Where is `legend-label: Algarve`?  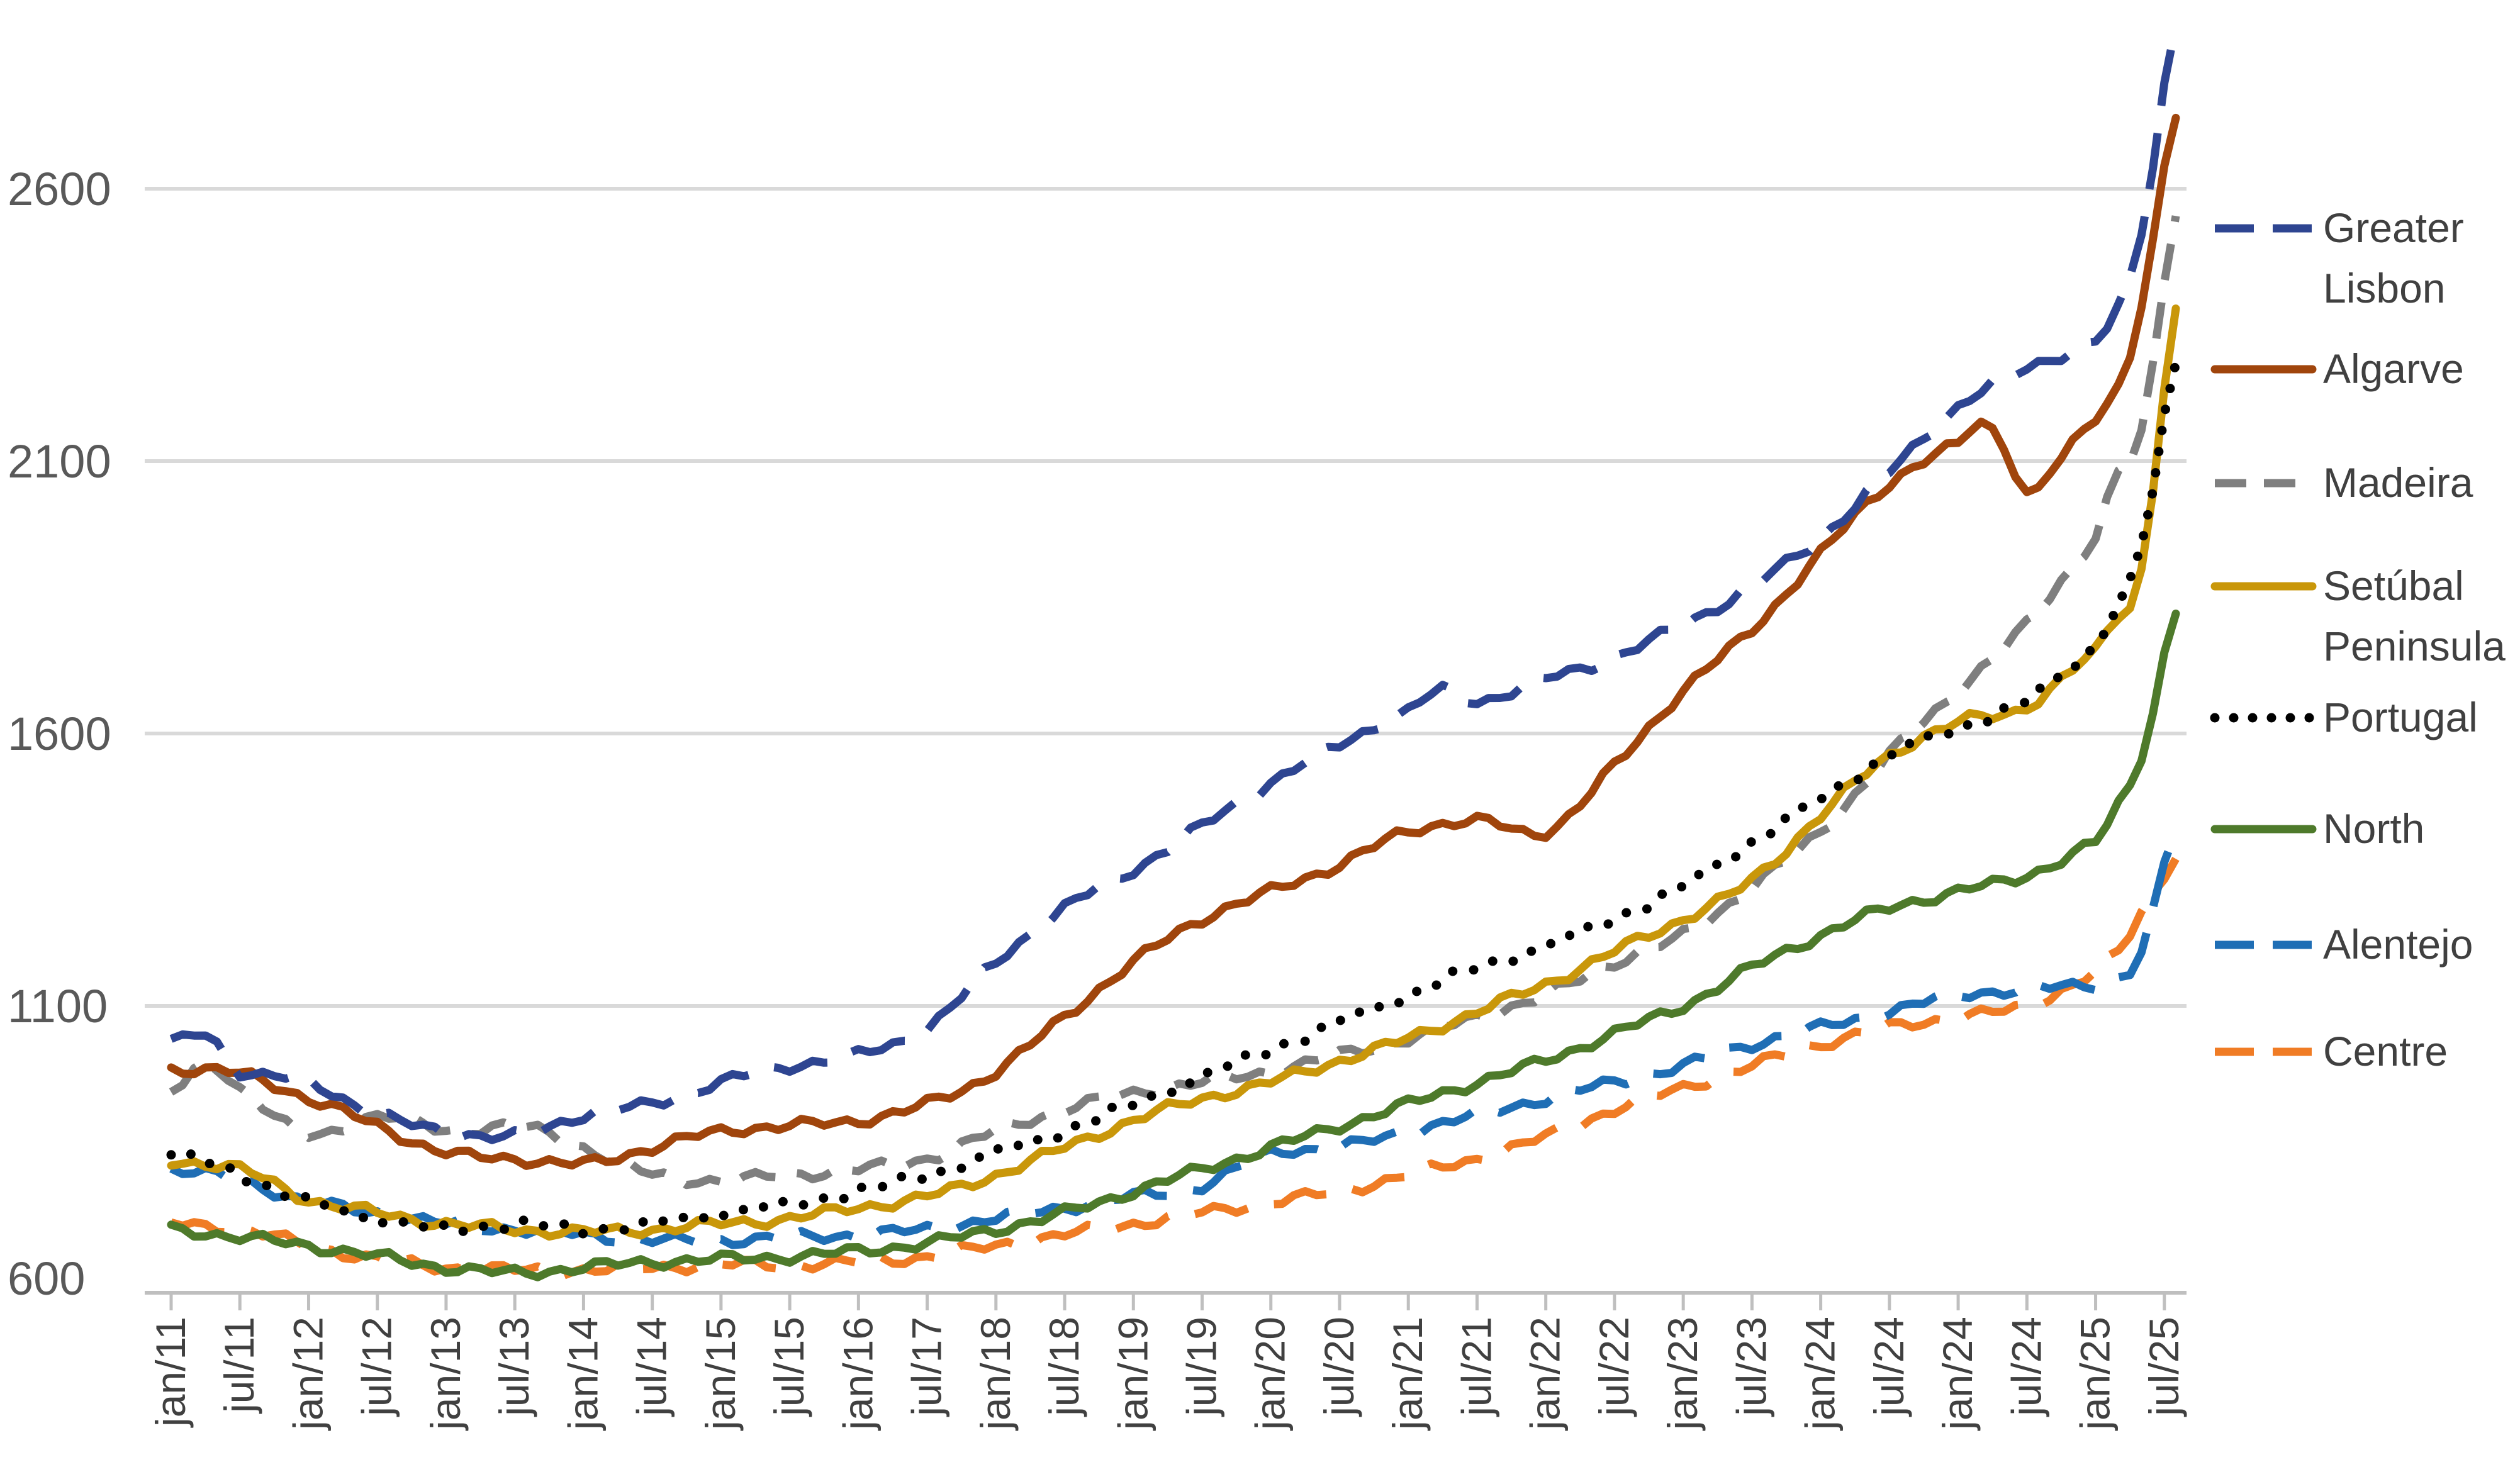 legend-label: Algarve is located at coordinates (2393, 368).